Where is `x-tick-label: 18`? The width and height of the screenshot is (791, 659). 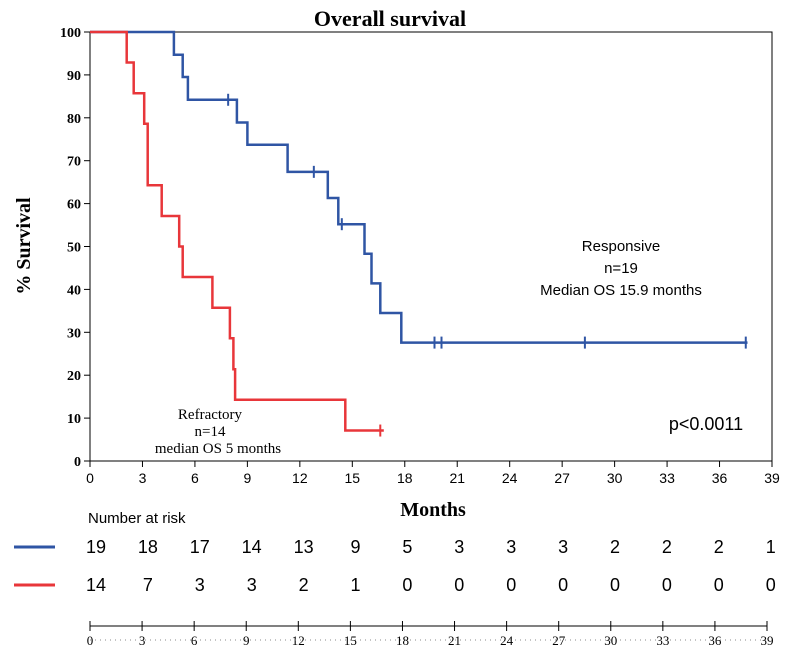
x-tick-label: 18 is located at coordinates (405, 478).